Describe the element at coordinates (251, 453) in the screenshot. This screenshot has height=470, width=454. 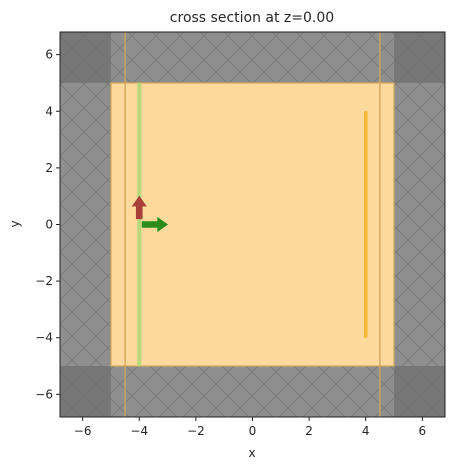
I see `x-axis-label: x` at that location.